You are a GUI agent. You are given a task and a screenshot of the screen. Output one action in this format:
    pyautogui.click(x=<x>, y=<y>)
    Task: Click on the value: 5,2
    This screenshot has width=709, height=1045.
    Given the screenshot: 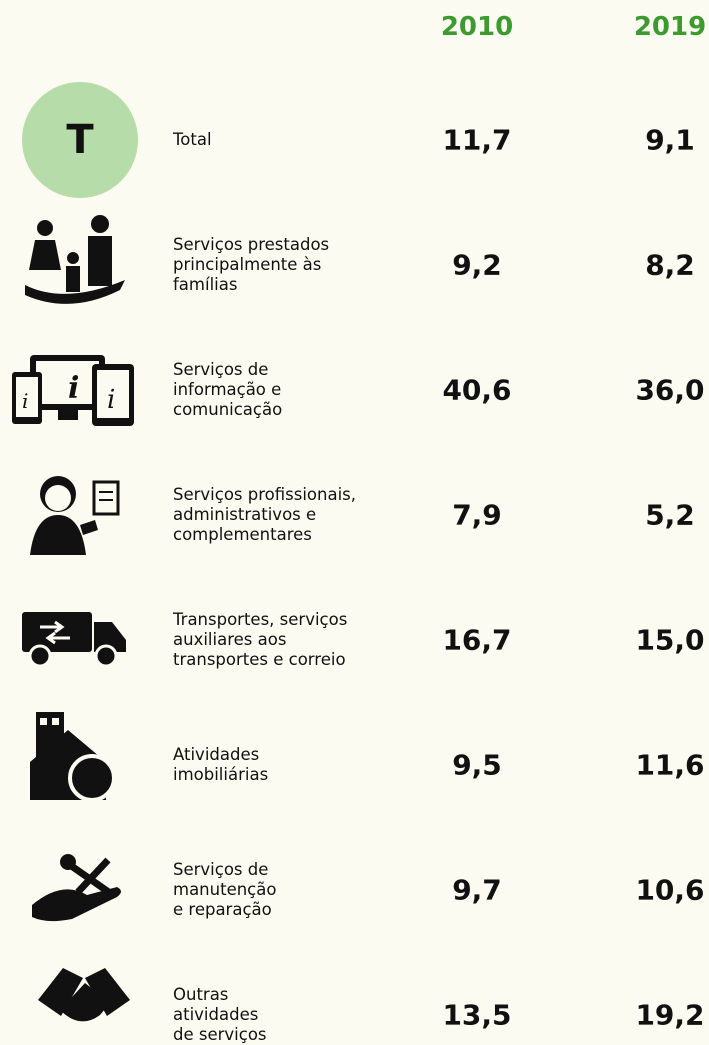 What is the action you would take?
    pyautogui.click(x=670, y=515)
    